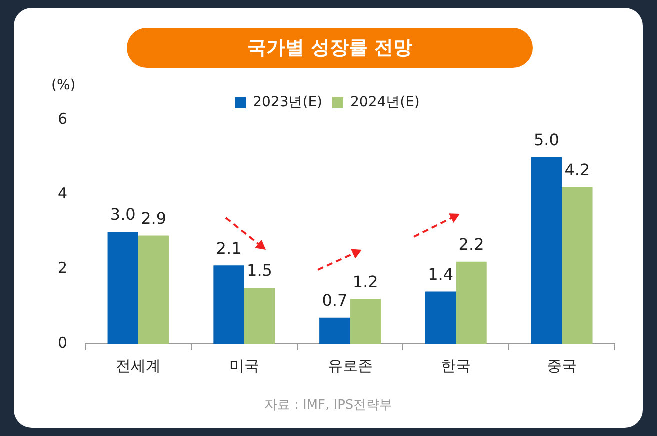  Describe the element at coordinates (562, 365) in the screenshot. I see `x-tick-label: 중국` at that location.